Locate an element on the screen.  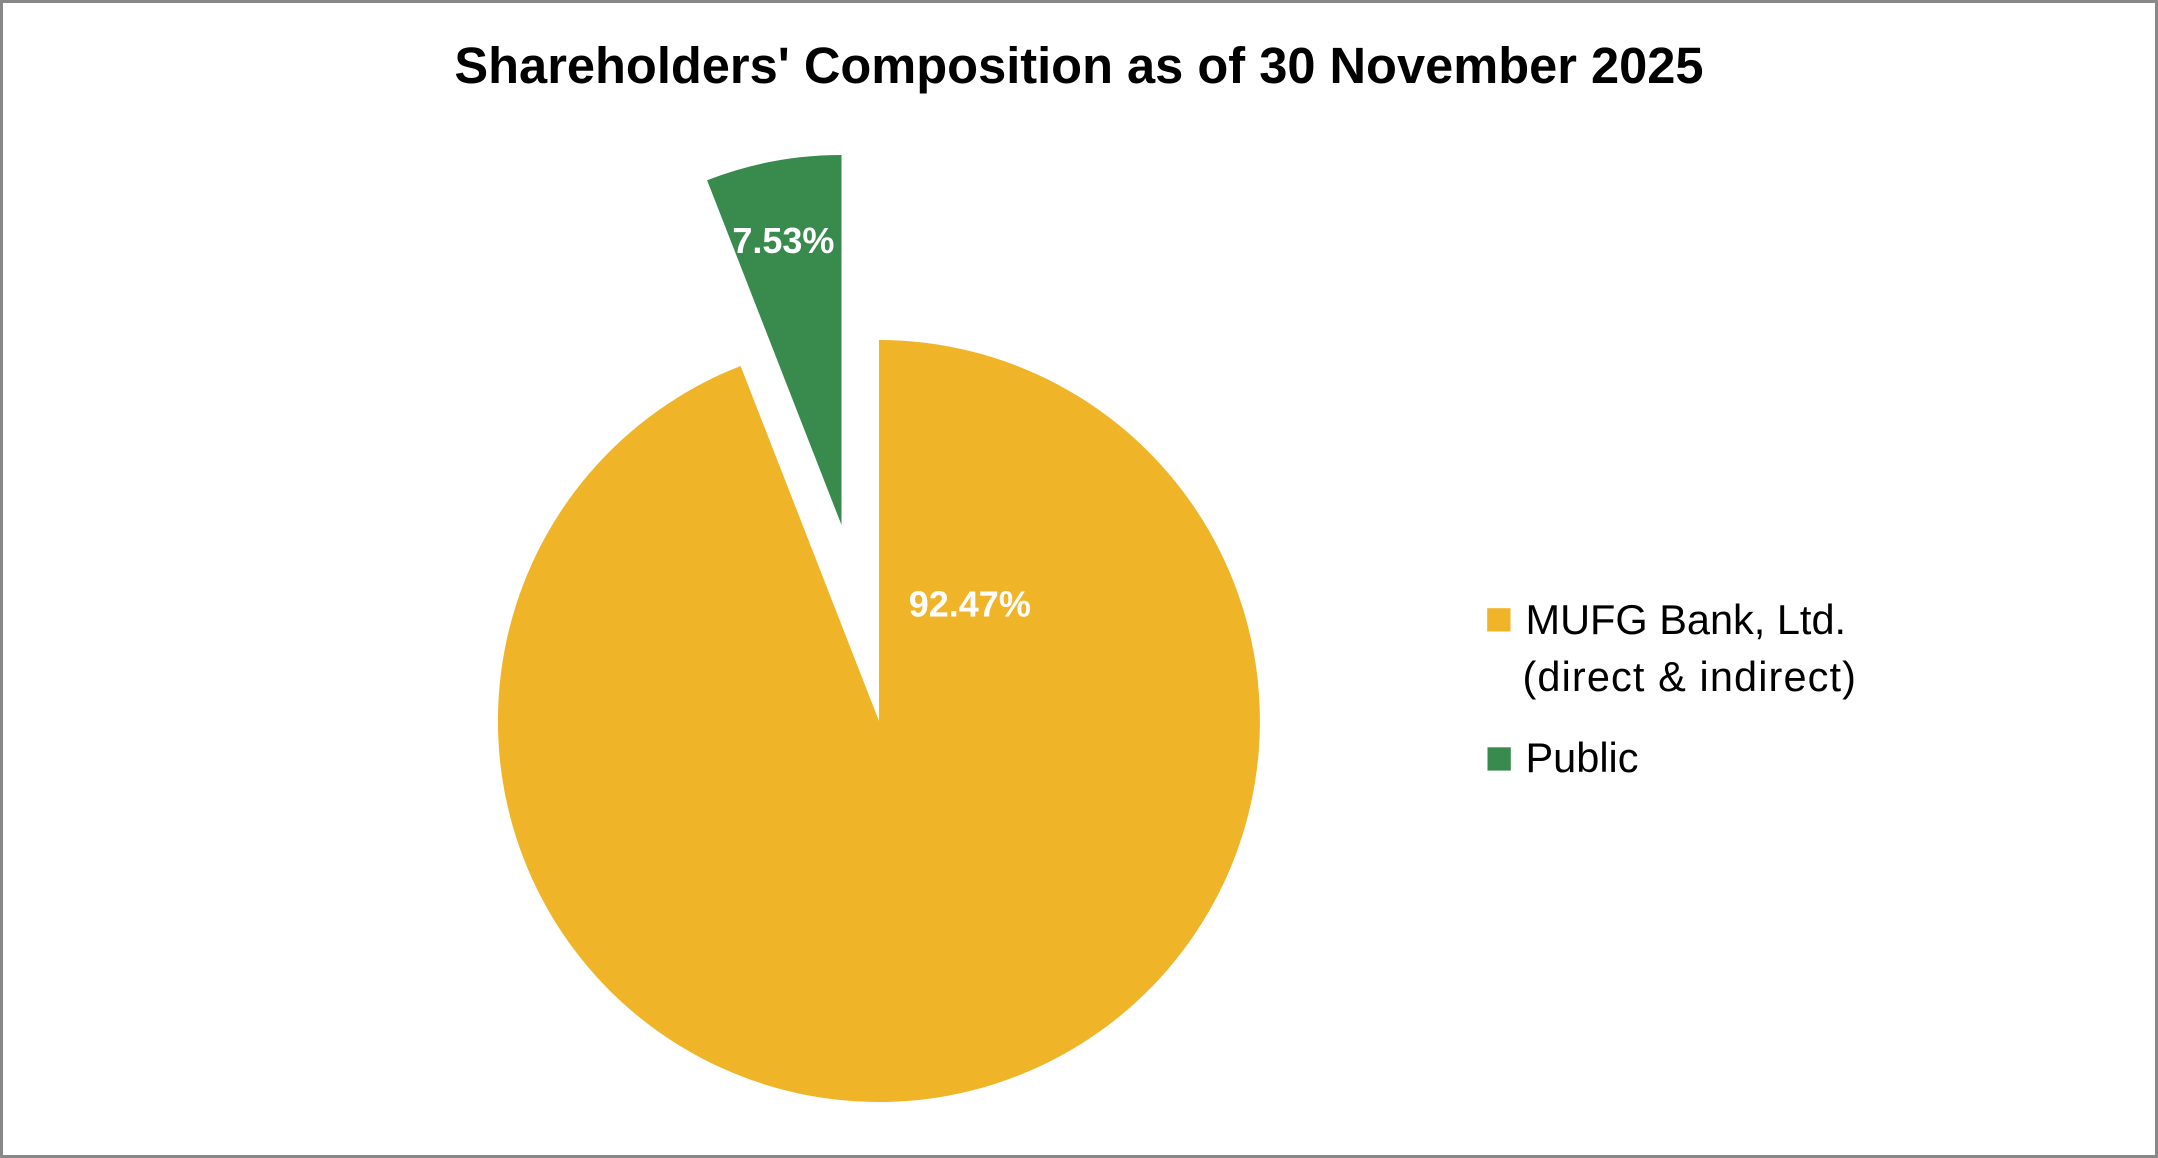
svg-text: (direct & indirect) is located at coordinates (1690, 676).